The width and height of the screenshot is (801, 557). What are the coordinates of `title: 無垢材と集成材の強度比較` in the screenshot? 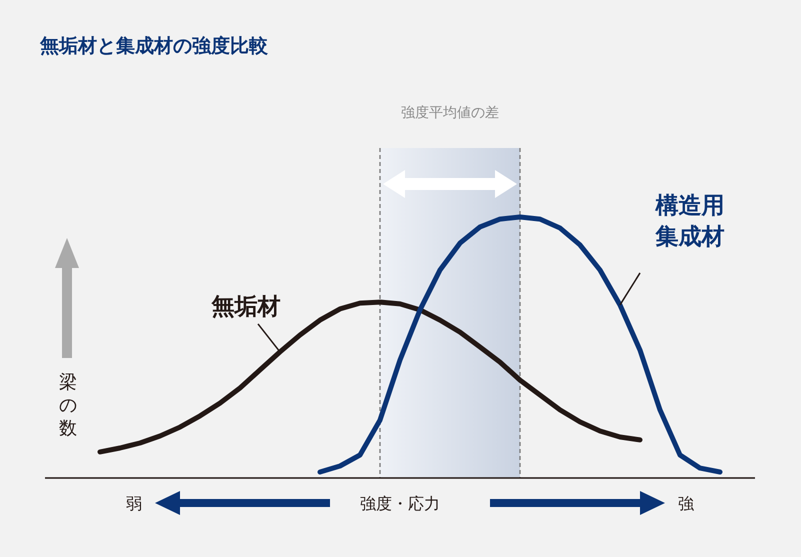 It's located at (154, 46).